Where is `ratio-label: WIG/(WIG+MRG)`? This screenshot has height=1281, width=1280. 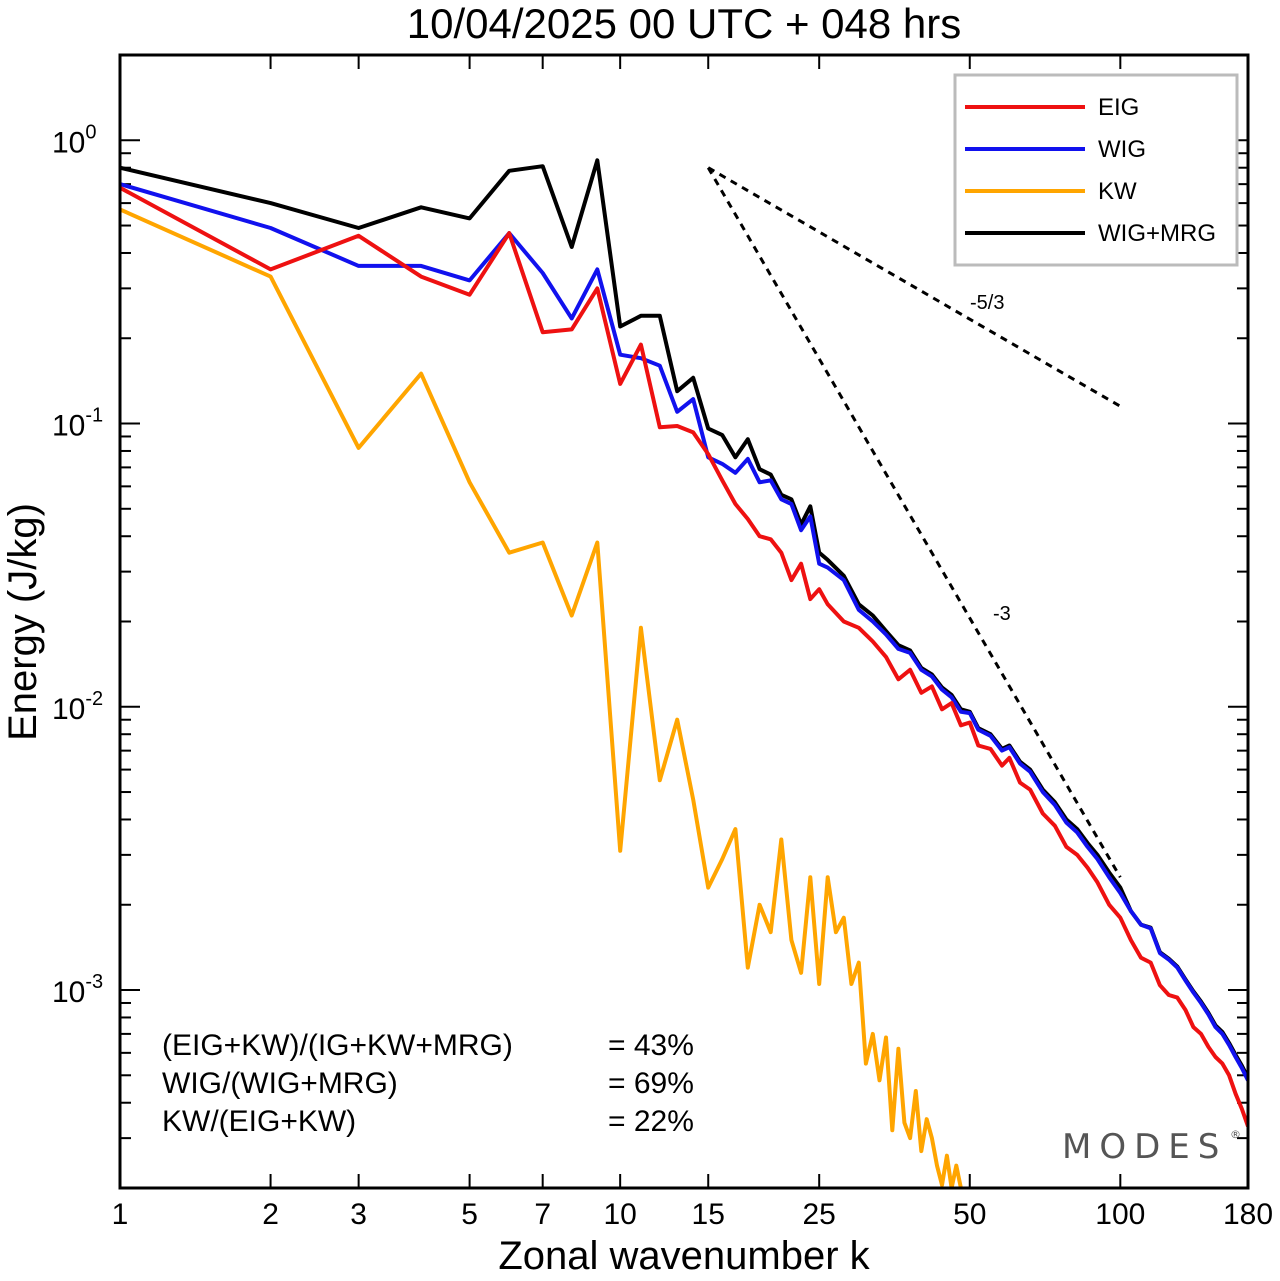
ratio-label: WIG/(WIG+MRG) is located at coordinates (280, 1083).